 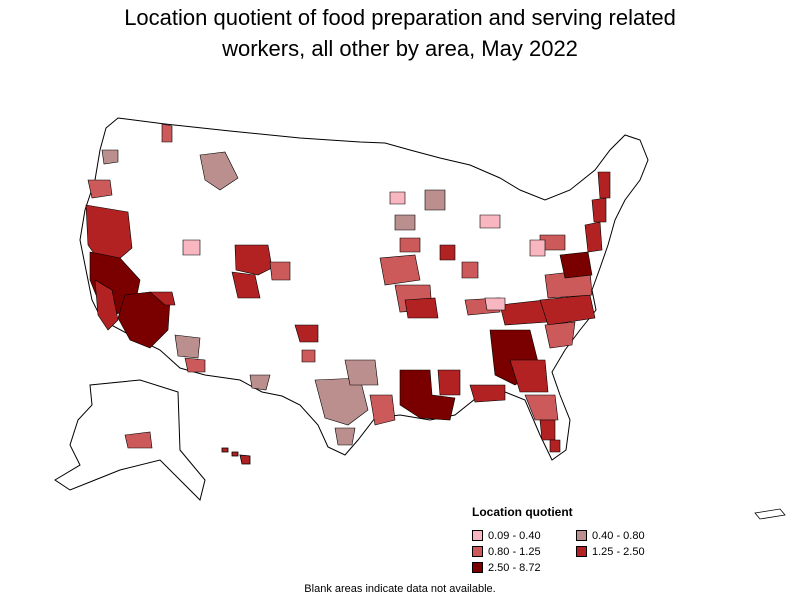 What do you see at coordinates (225, 450) in the screenshot?
I see `hawaii-island-oahu` at bounding box center [225, 450].